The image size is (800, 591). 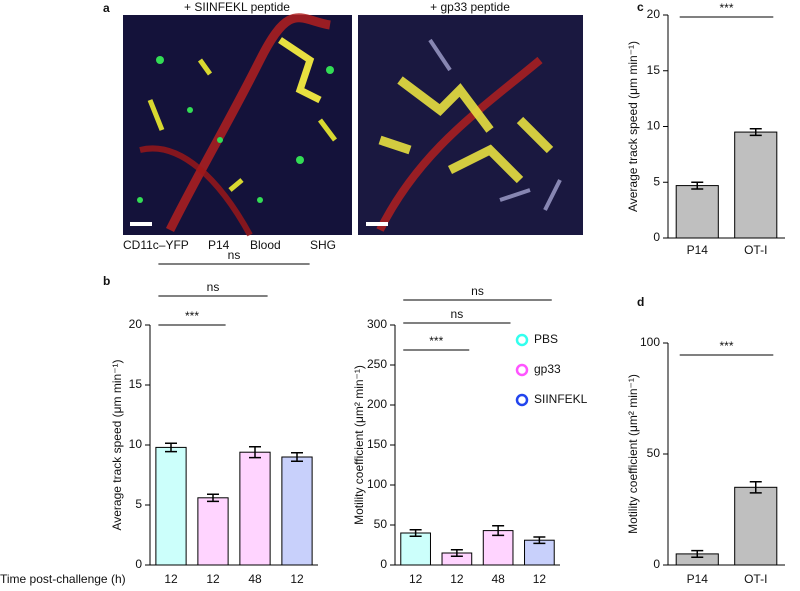 I want to click on image-title: + gp33 peptide, so click(x=470, y=7).